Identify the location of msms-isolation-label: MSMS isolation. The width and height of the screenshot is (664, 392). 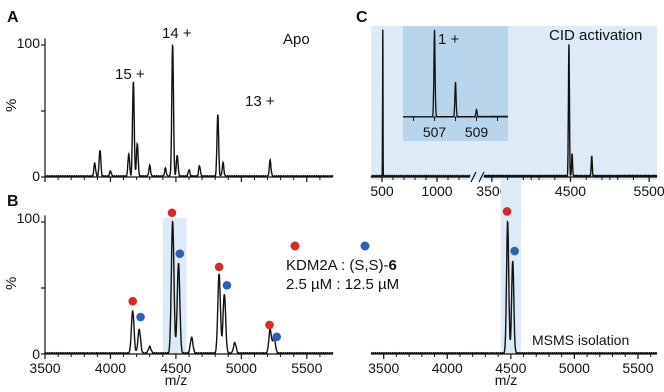
(580, 340).